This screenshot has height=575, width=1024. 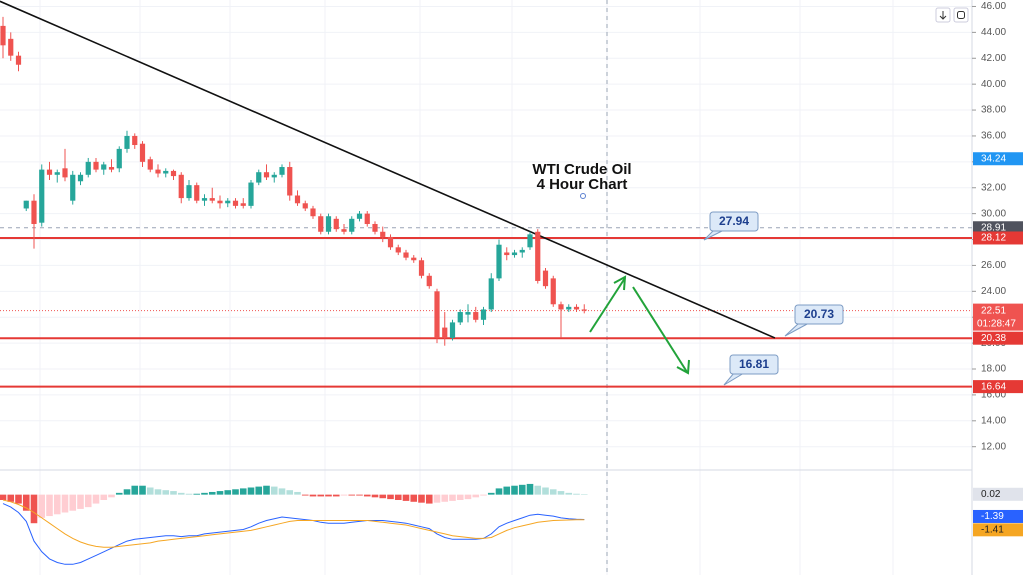 I want to click on callout-label: 16.81, so click(x=754, y=364).